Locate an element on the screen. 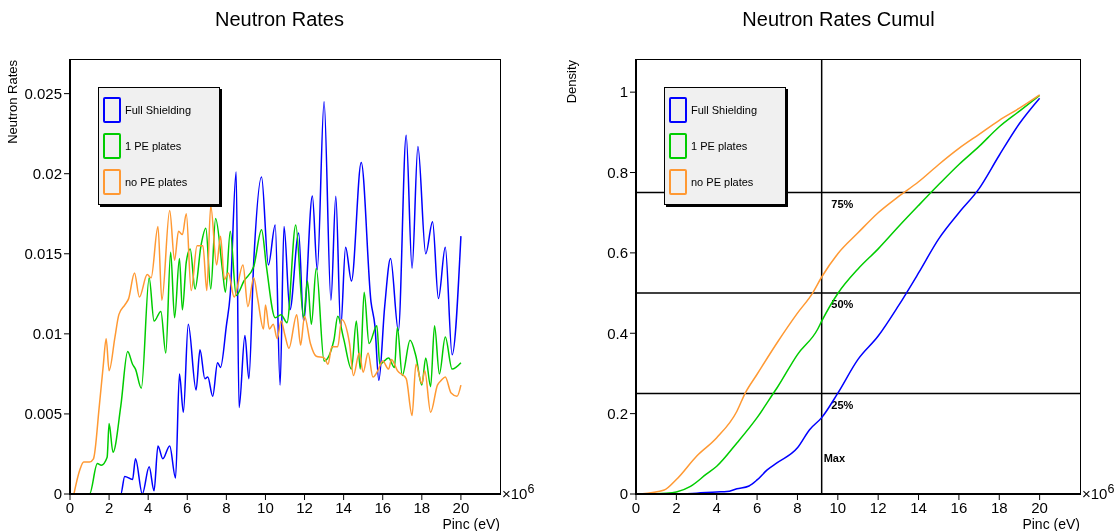 The height and width of the screenshot is (531, 1118). y-tick-label: 0.02 is located at coordinates (47, 174).